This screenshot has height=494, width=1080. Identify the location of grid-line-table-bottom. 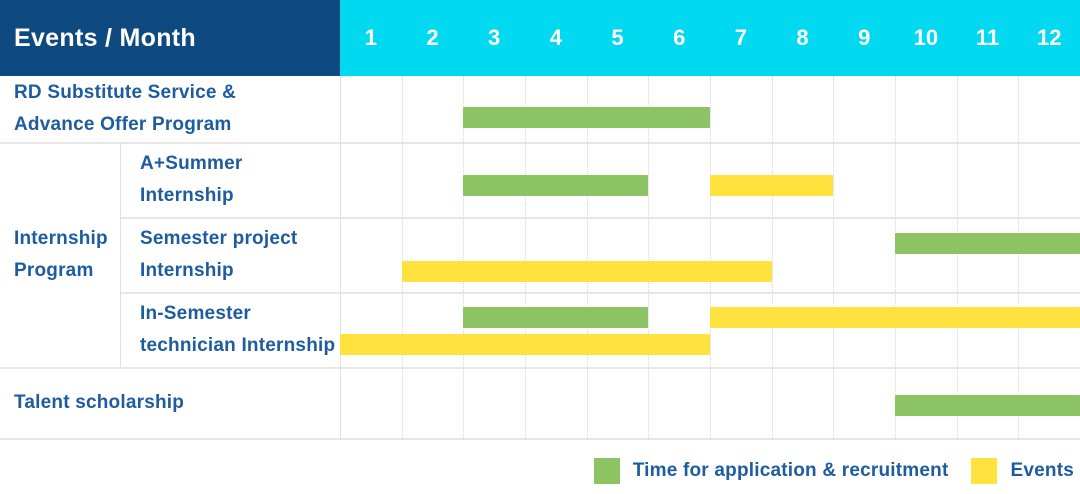
(540, 439).